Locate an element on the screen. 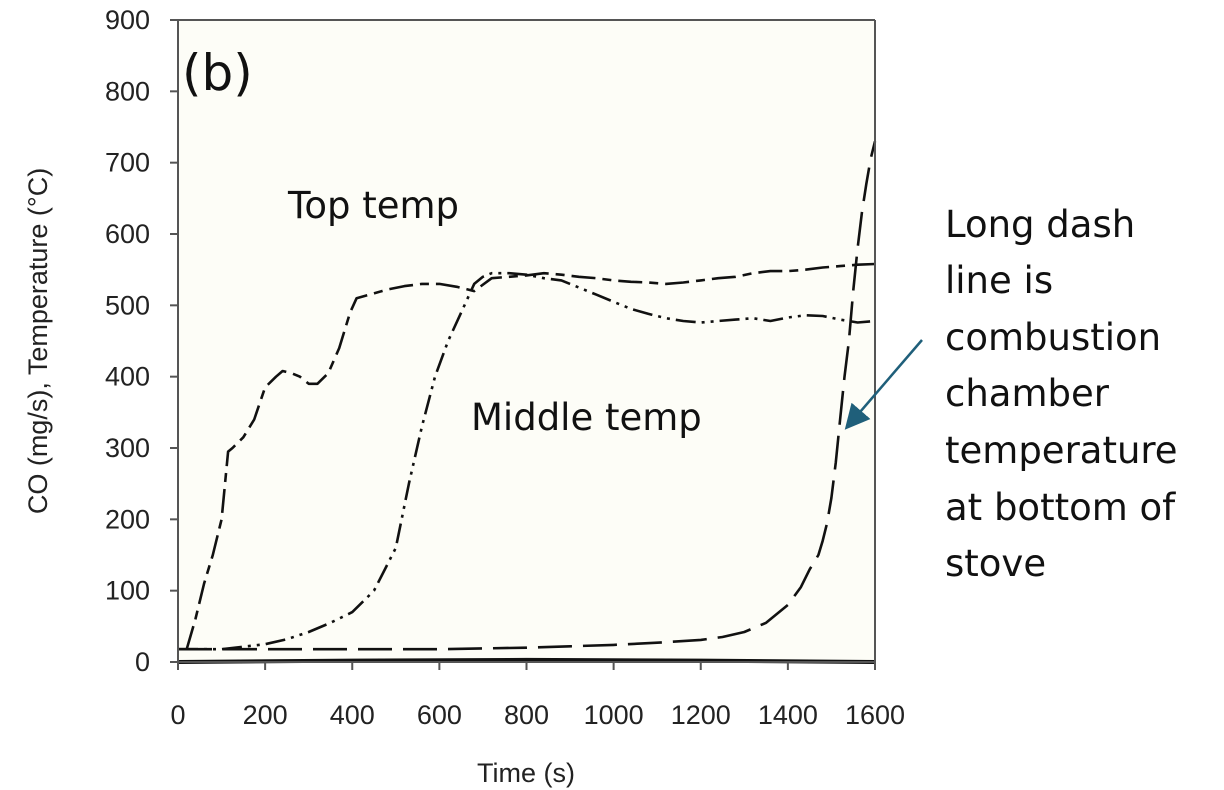 Image resolution: width=1224 pixels, height=790 pixels. x-tick-label: 400 is located at coordinates (352, 715).